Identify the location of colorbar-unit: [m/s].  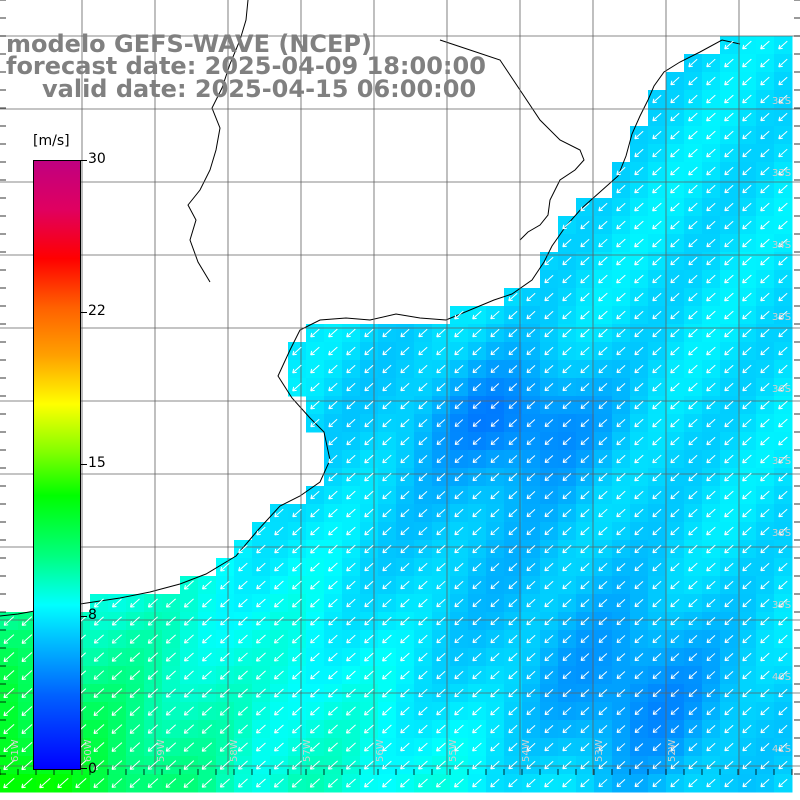
(51, 141).